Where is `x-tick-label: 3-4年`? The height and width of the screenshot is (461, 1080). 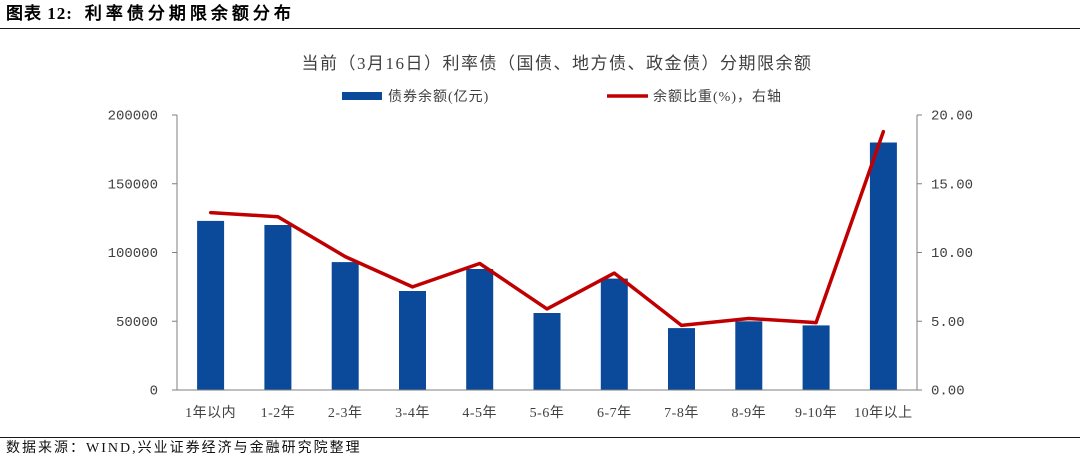
x-tick-label: 3-4年 is located at coordinates (412, 413).